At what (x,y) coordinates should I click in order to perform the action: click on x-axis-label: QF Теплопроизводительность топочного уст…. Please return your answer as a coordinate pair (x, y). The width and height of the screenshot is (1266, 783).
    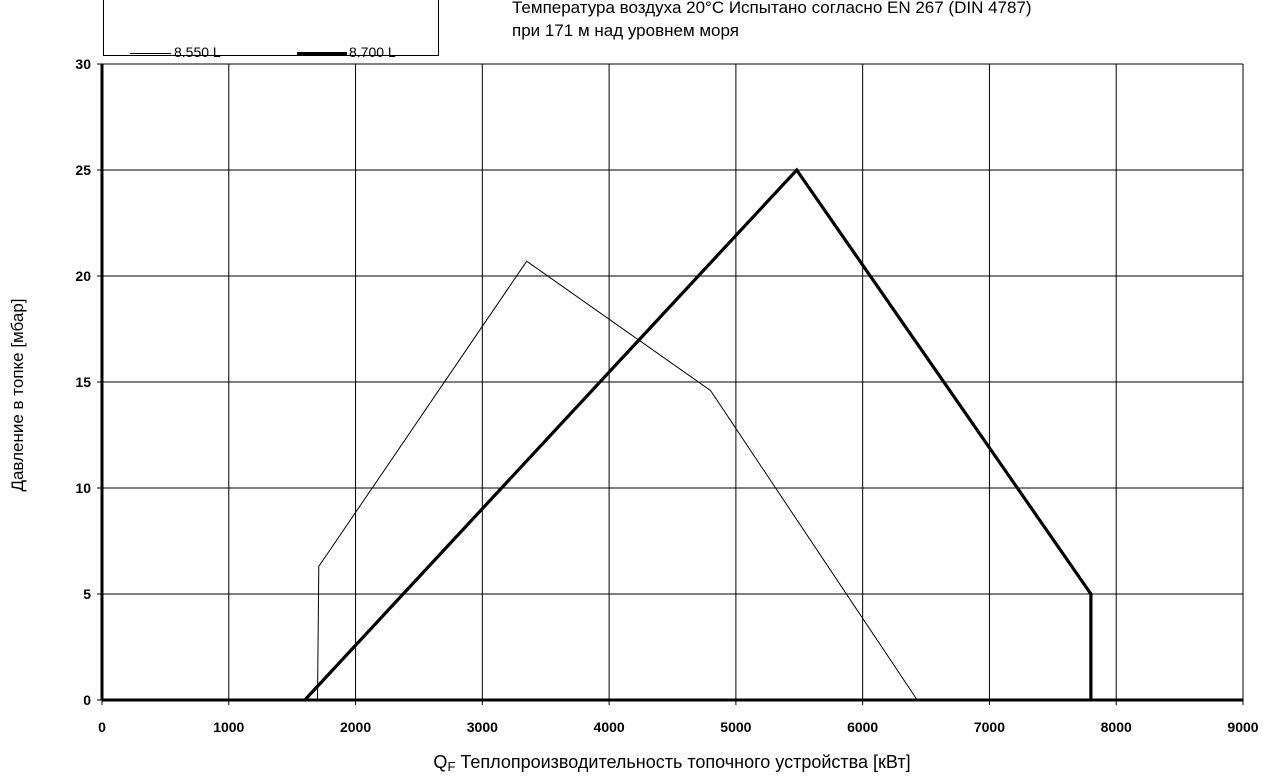
    Looking at the image, I should click on (671, 763).